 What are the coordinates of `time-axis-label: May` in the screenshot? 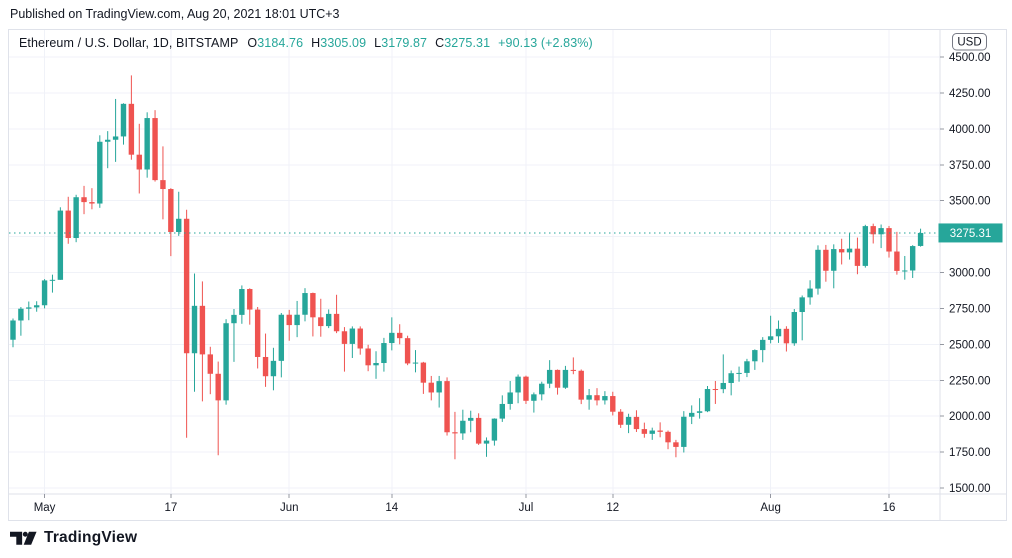 It's located at (45, 508).